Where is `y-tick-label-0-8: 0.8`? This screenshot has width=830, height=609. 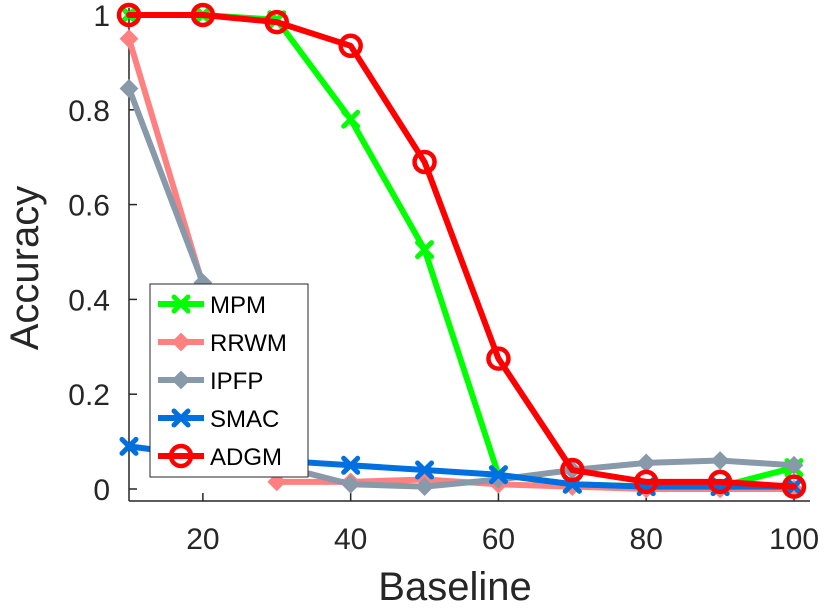
y-tick-label-0-8: 0.8 is located at coordinates (89, 111).